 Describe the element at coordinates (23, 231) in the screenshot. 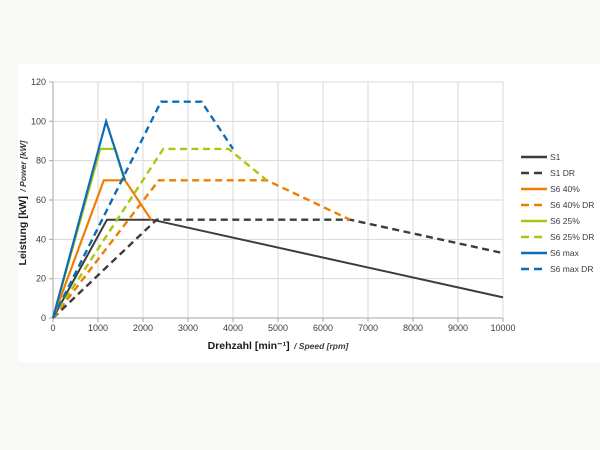

I see `y-axis-title-primary: Leistung [kW]` at that location.